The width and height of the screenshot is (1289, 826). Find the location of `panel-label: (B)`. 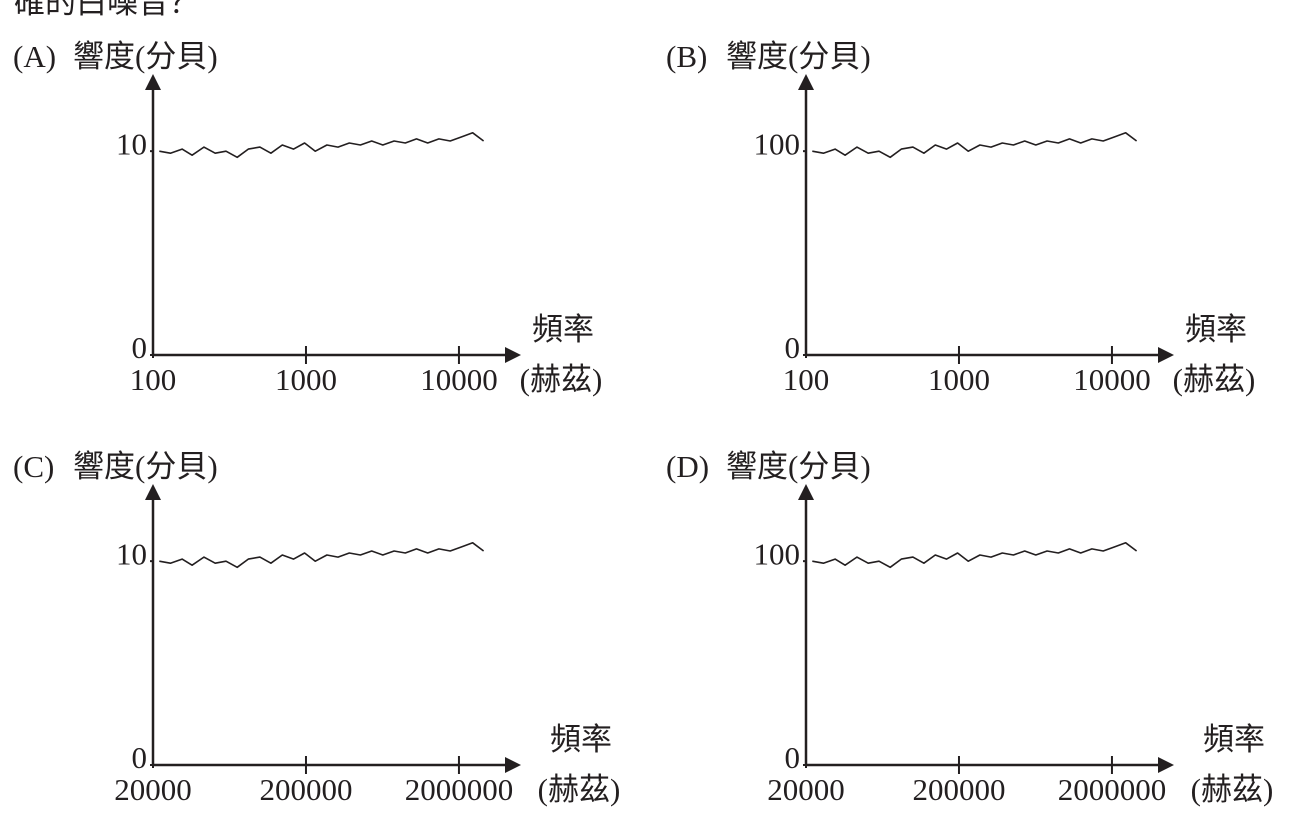

panel-label: (B) is located at coordinates (686, 56).